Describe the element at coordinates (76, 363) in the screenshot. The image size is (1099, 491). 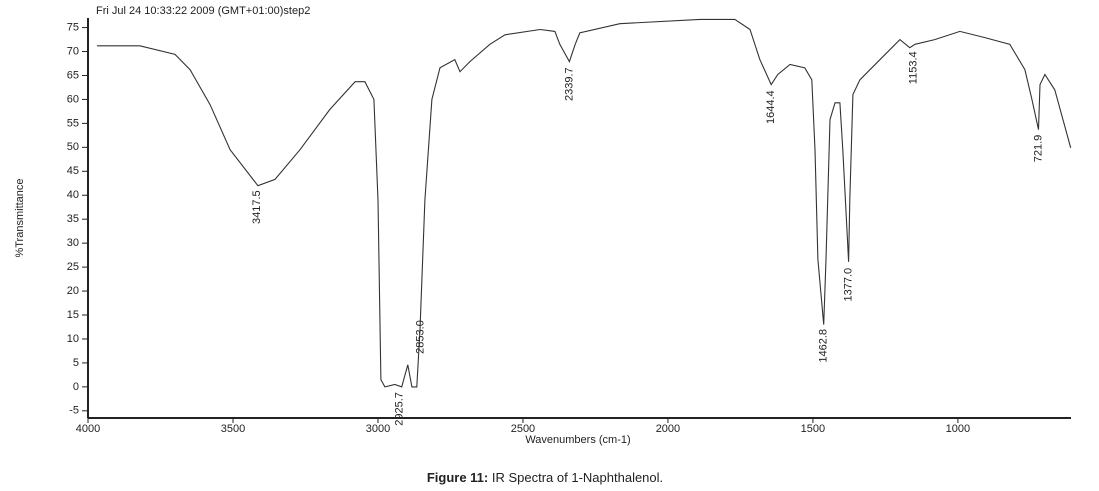
I see `y-tick-label: 5` at that location.